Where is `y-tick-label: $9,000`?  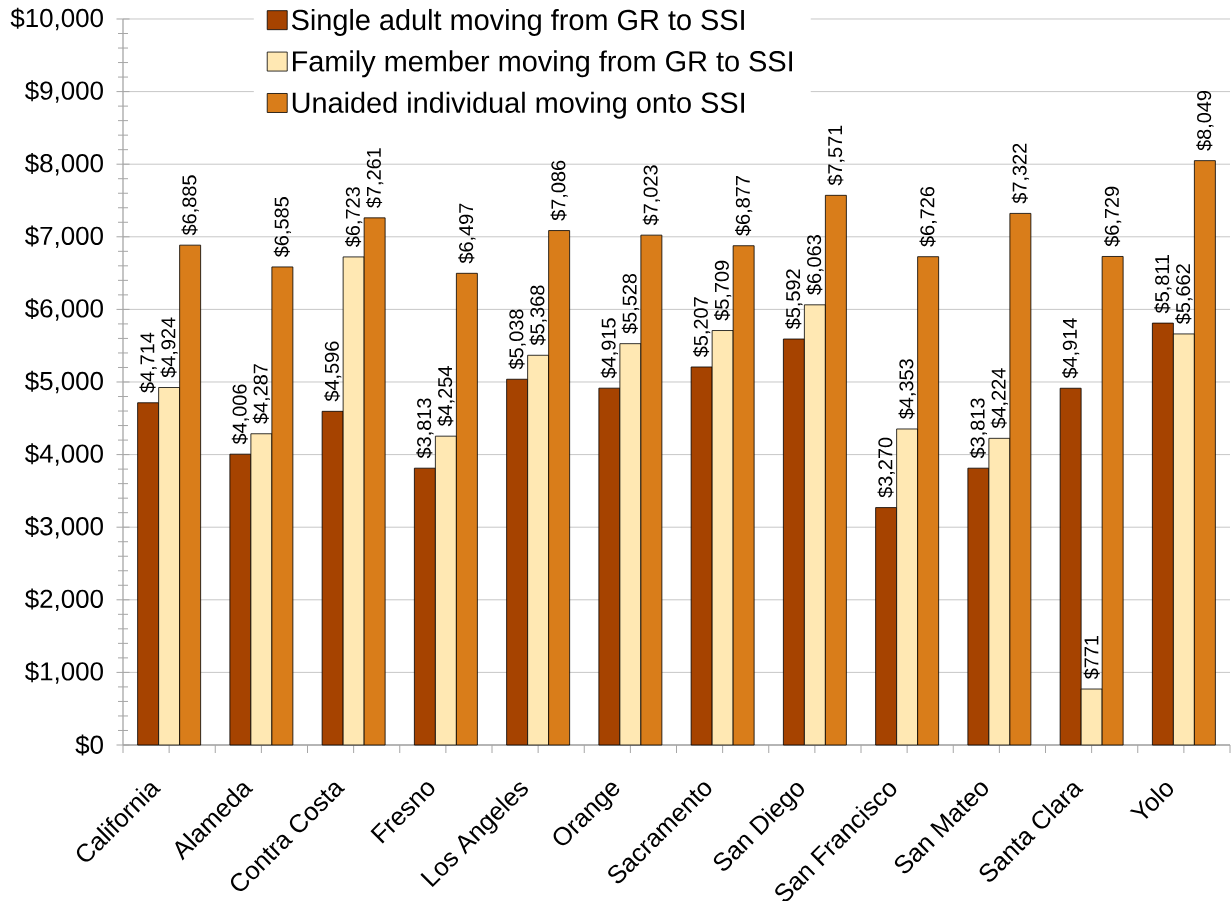 y-tick-label: $9,000 is located at coordinates (64, 91).